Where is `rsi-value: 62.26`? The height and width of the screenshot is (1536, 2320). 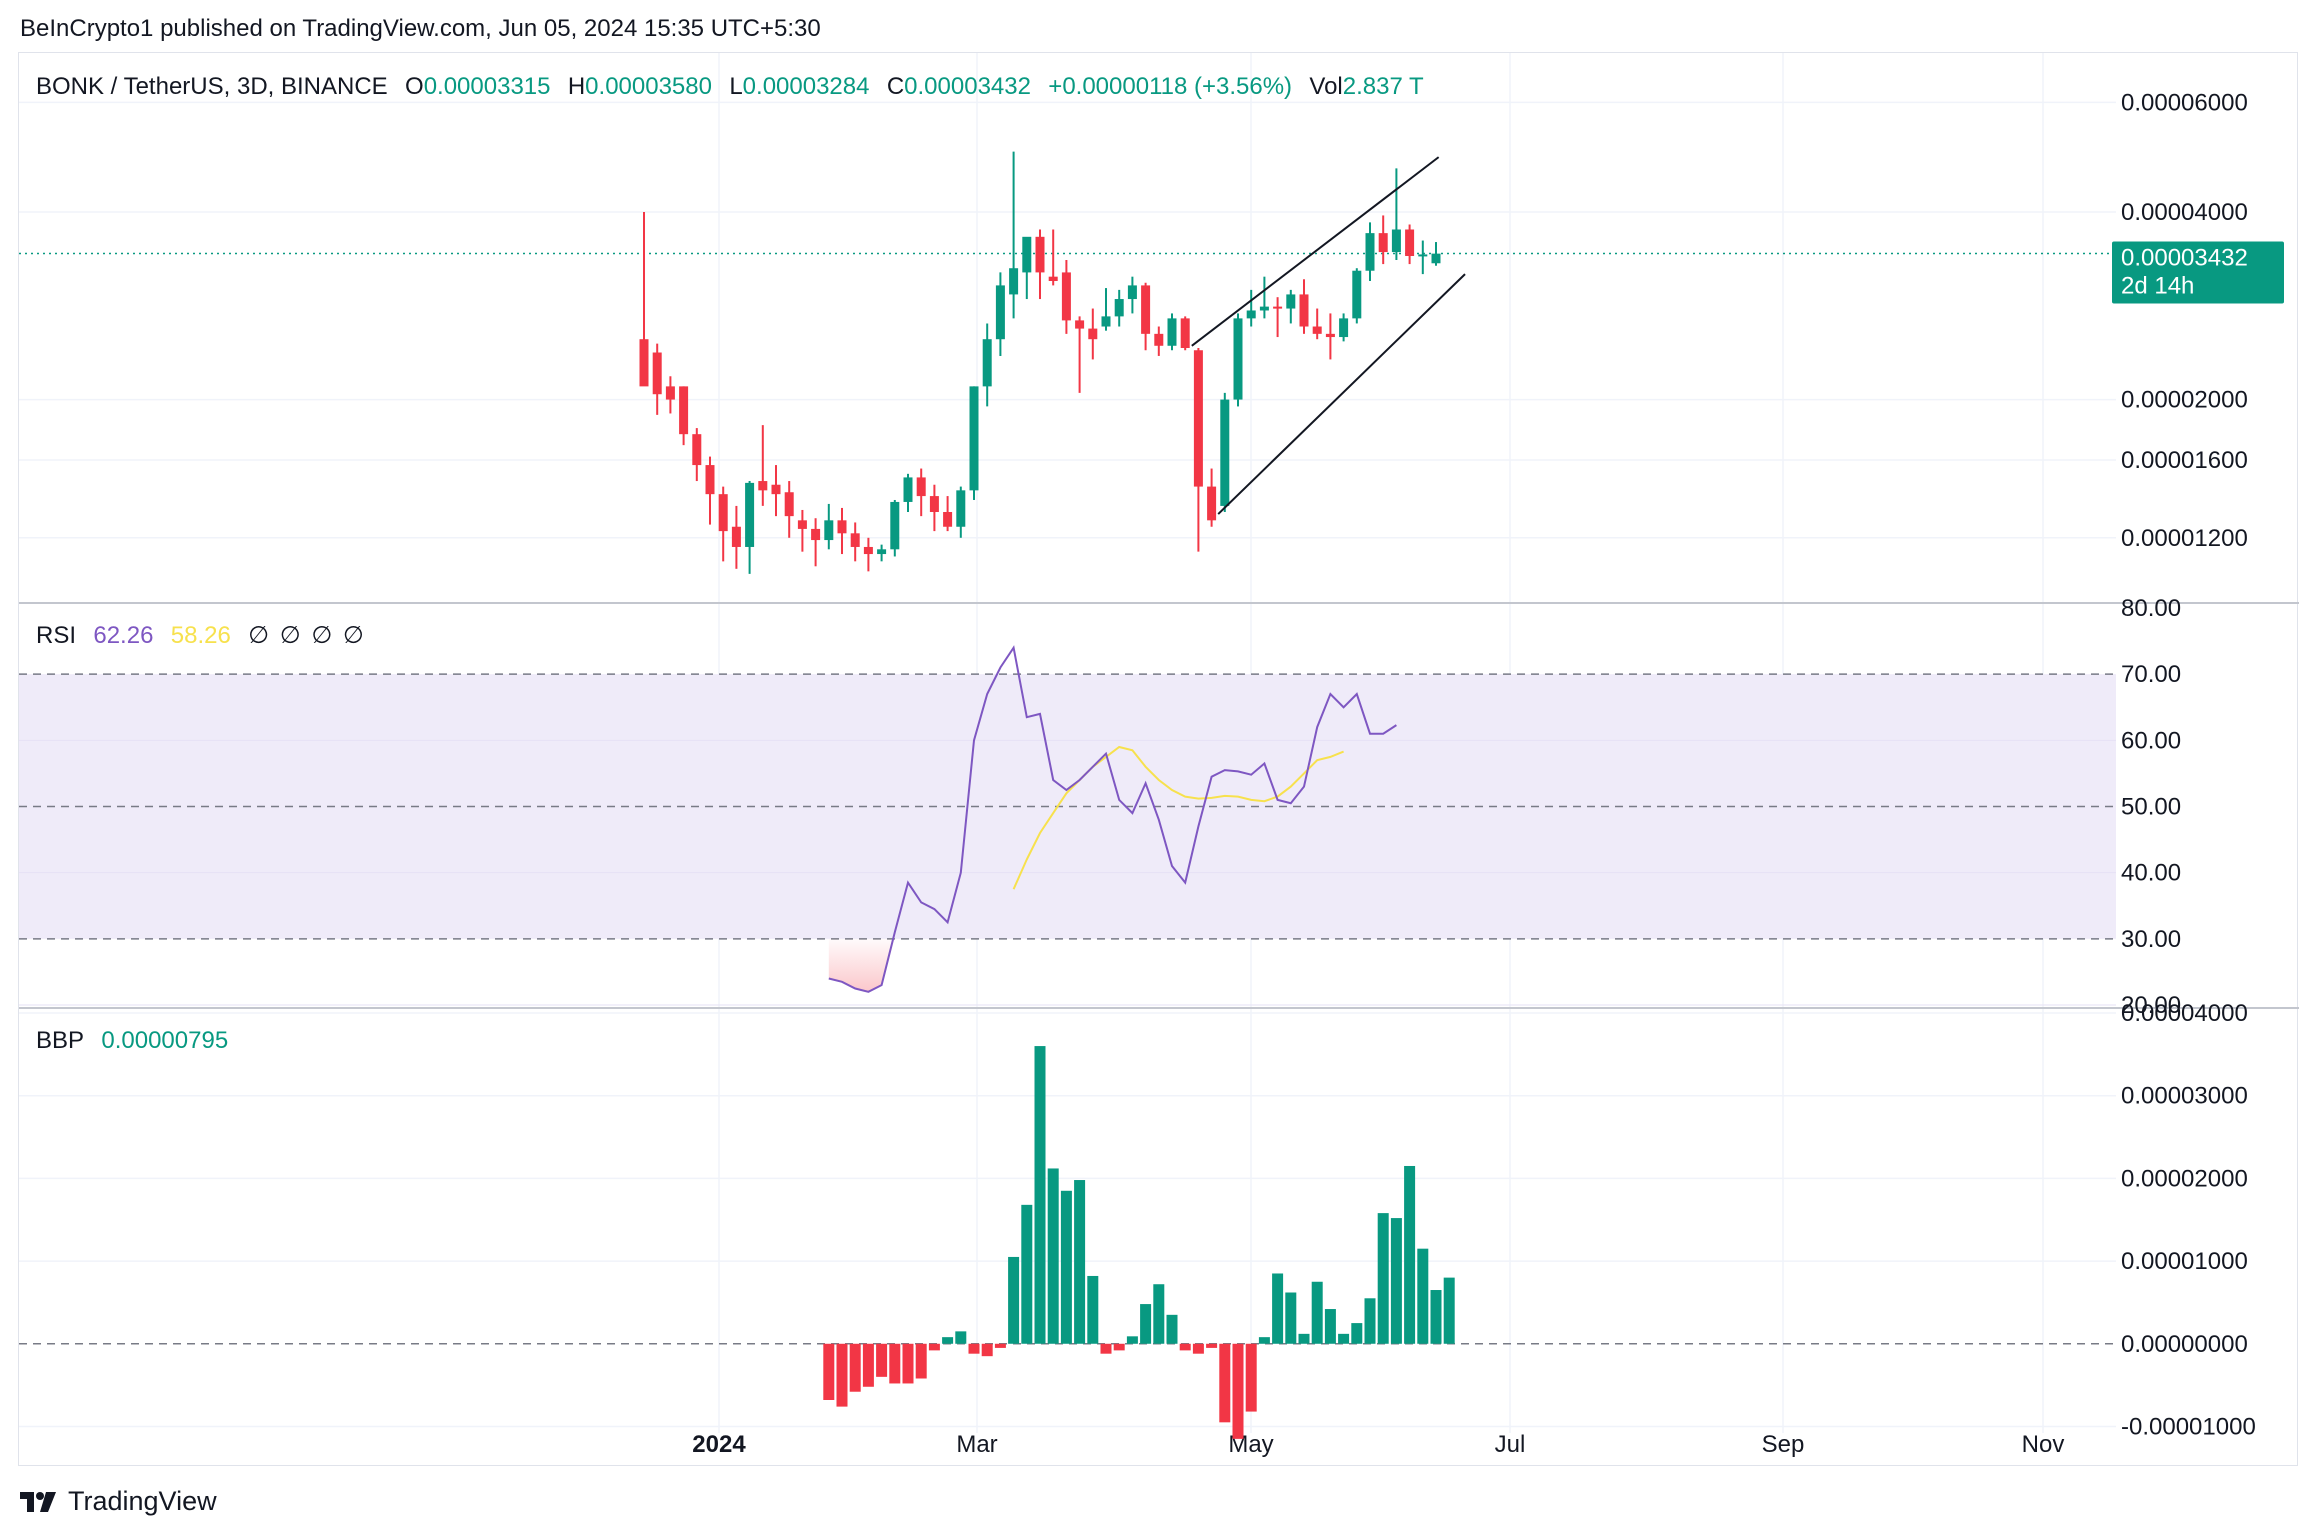
rsi-value: 62.26 is located at coordinates (123, 635).